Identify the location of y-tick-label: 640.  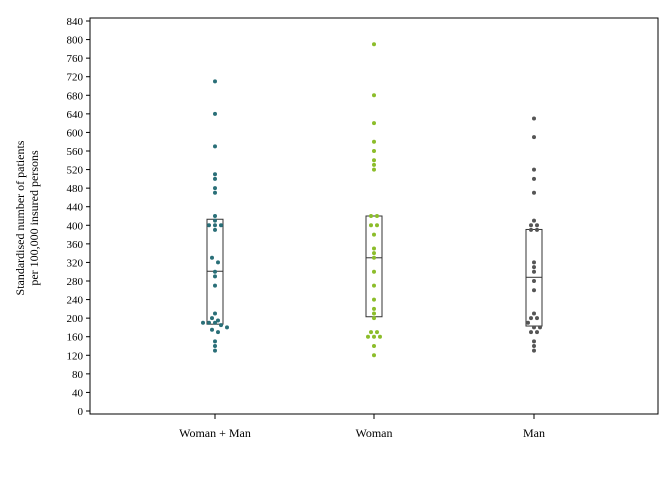
(75, 115).